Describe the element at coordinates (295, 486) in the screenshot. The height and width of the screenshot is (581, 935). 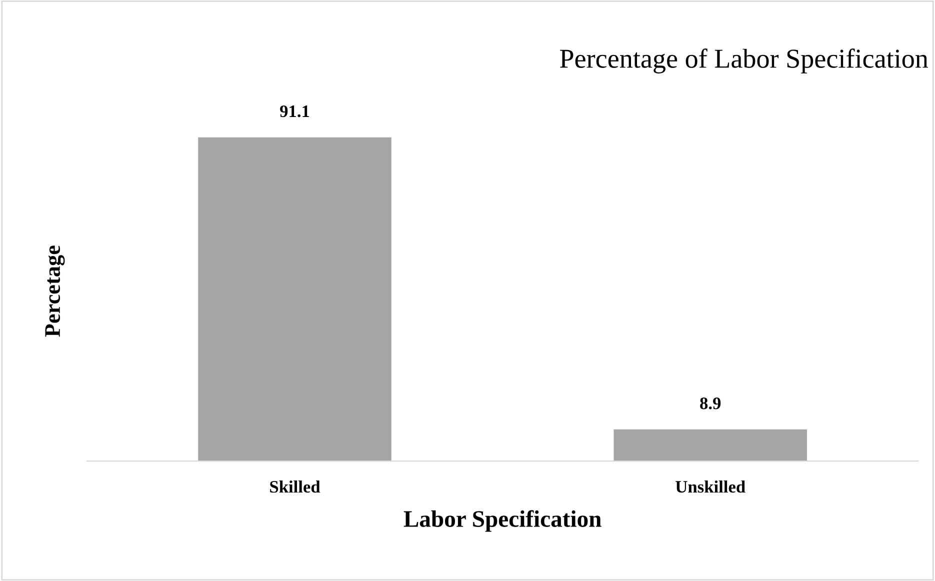
I see `x-tick-label: Skilled` at that location.